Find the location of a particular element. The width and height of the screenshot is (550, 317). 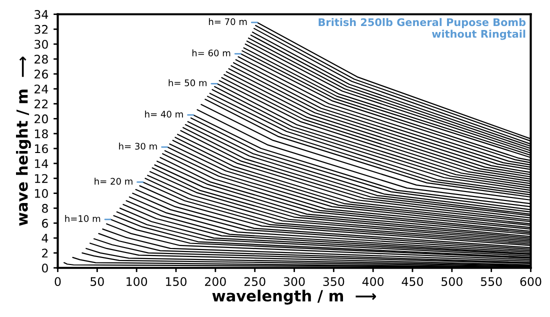

annotation: h= 40 m is located at coordinates (164, 114).